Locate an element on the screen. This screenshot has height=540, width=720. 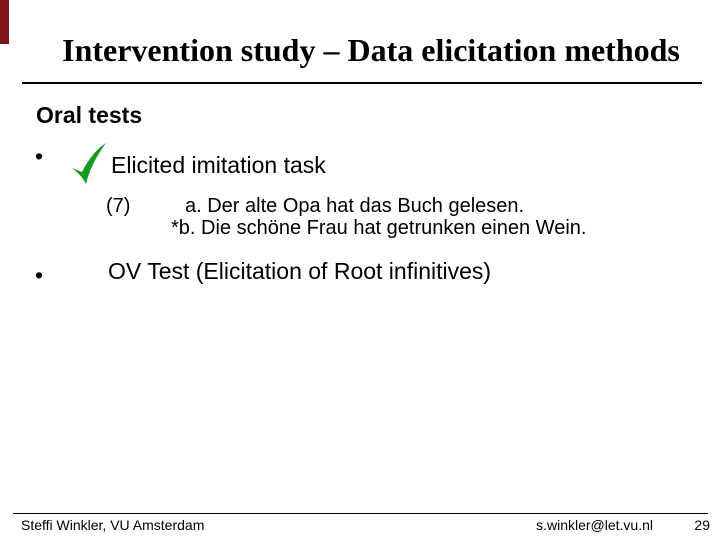
example-number: (7) is located at coordinates (118, 206).